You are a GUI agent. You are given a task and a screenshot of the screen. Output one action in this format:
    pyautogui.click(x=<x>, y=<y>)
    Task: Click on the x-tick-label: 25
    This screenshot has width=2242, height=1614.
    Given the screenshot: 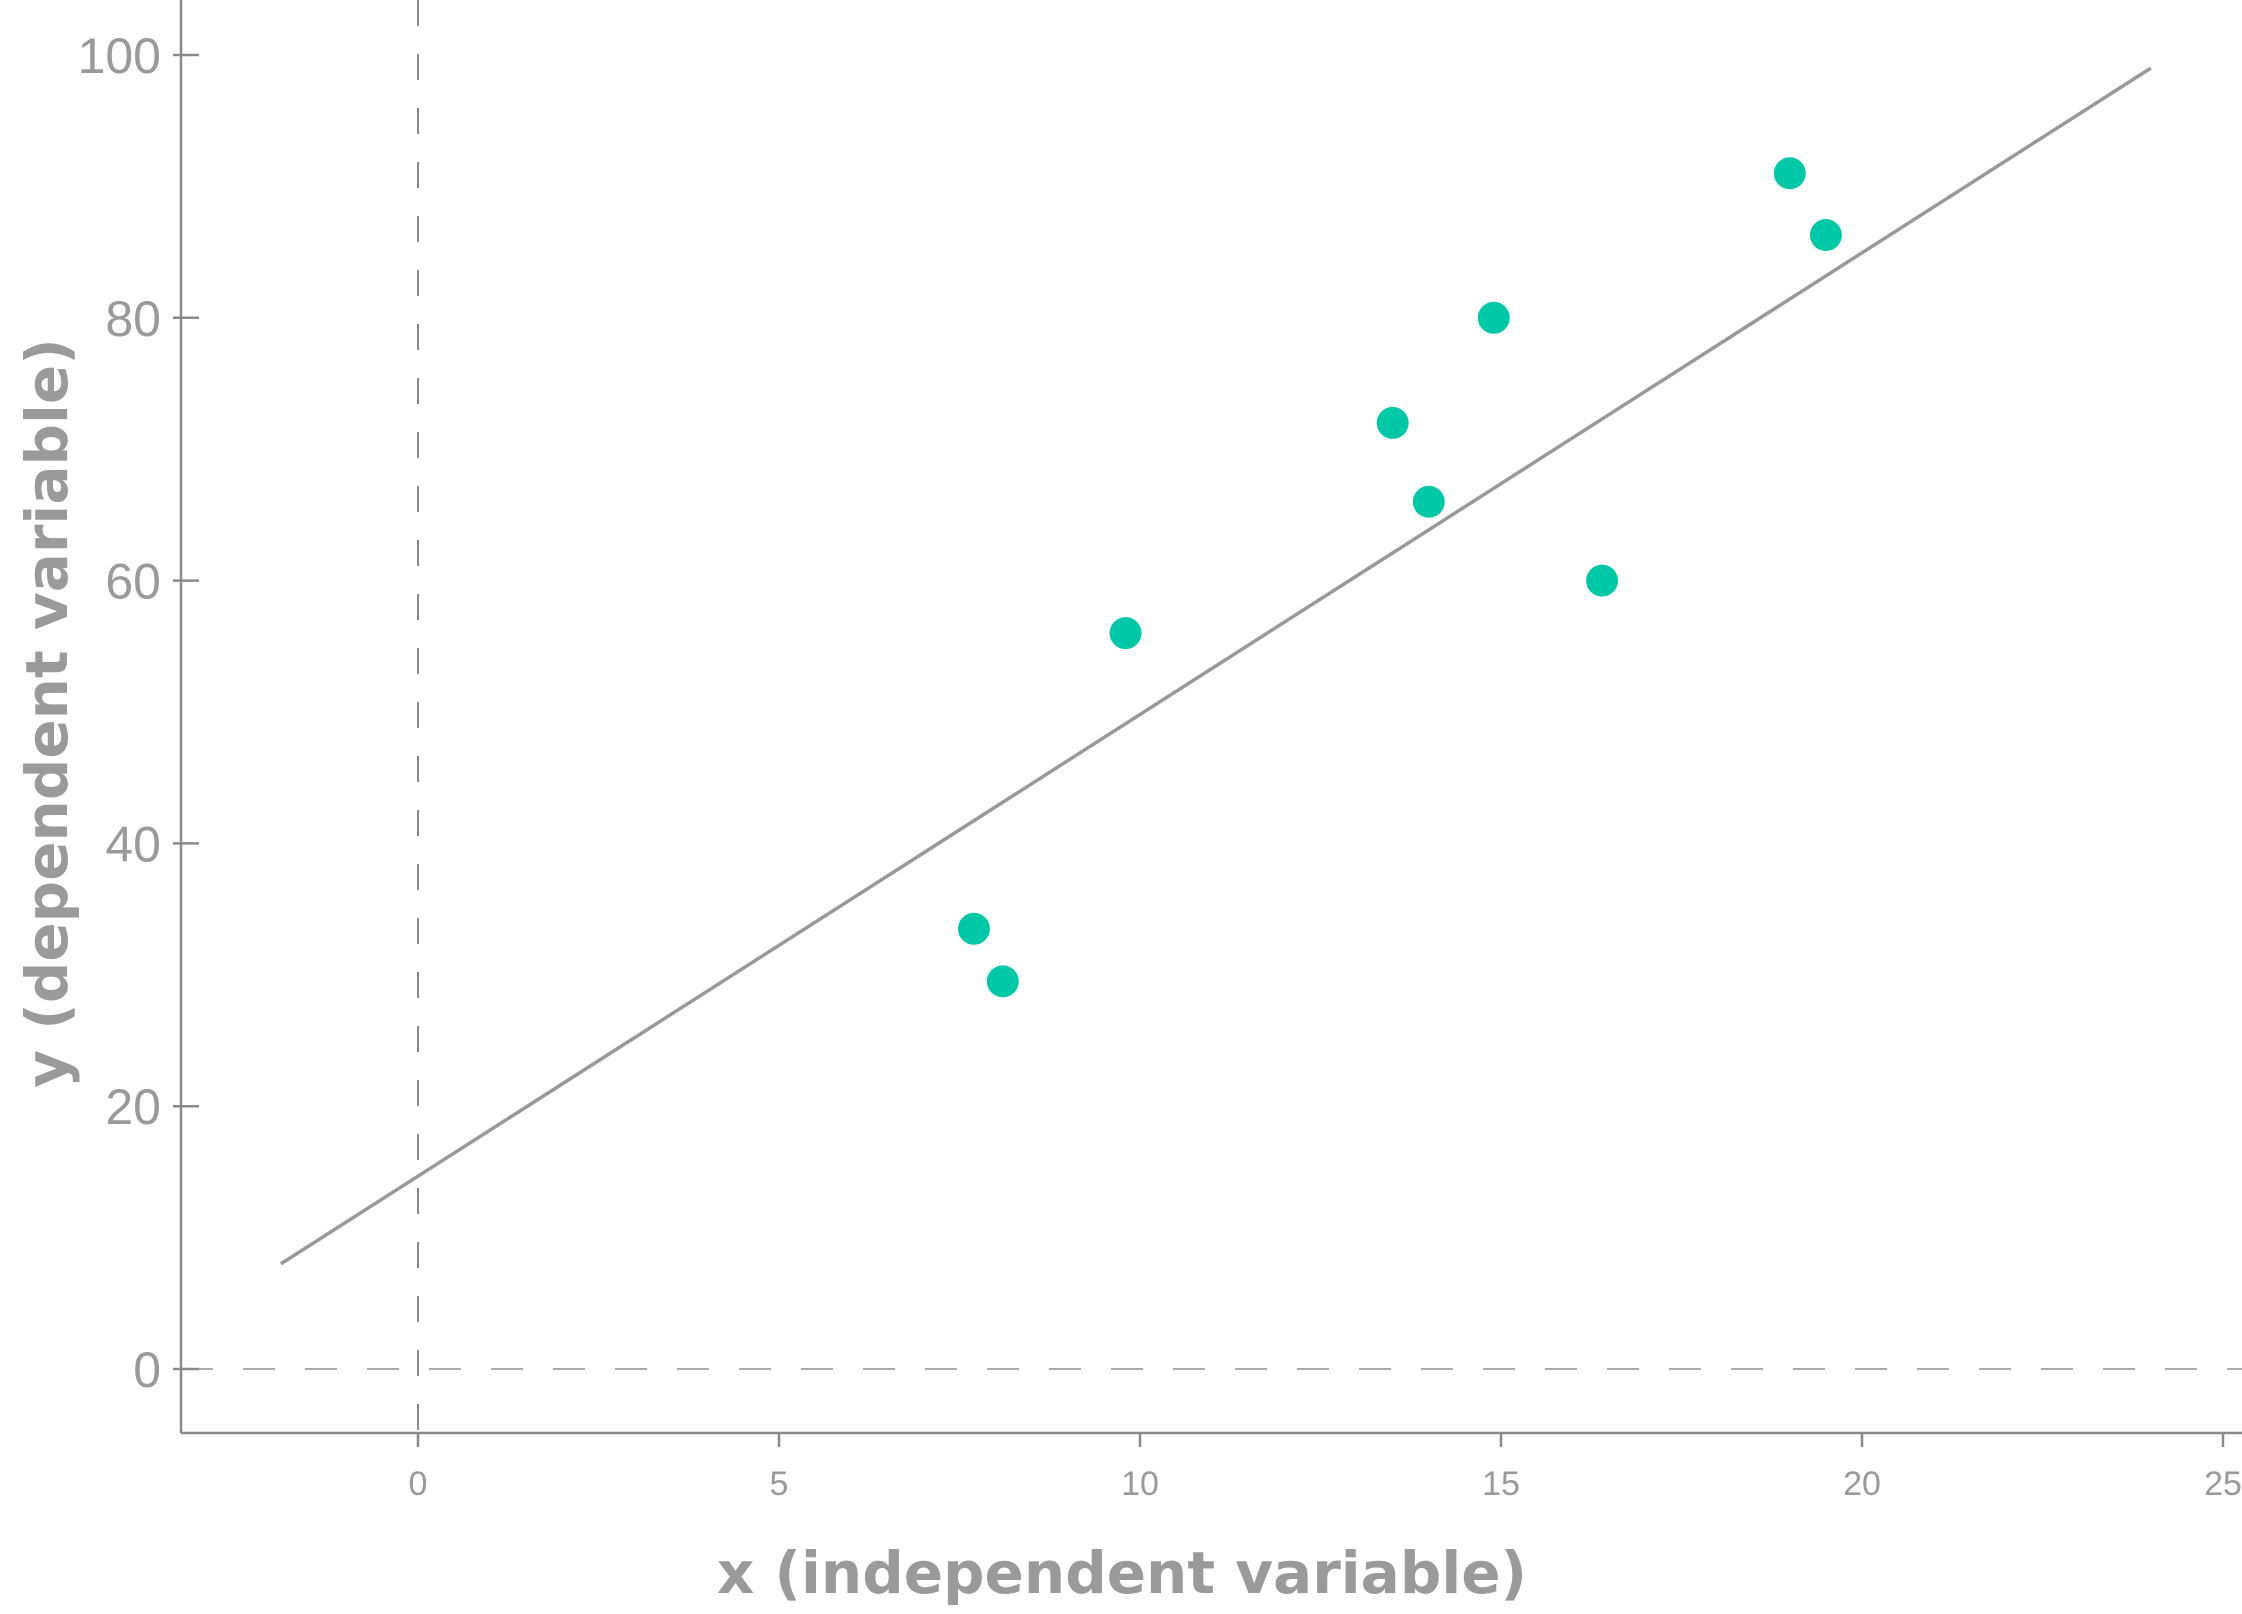 What is the action you would take?
    pyautogui.click(x=2223, y=1484)
    